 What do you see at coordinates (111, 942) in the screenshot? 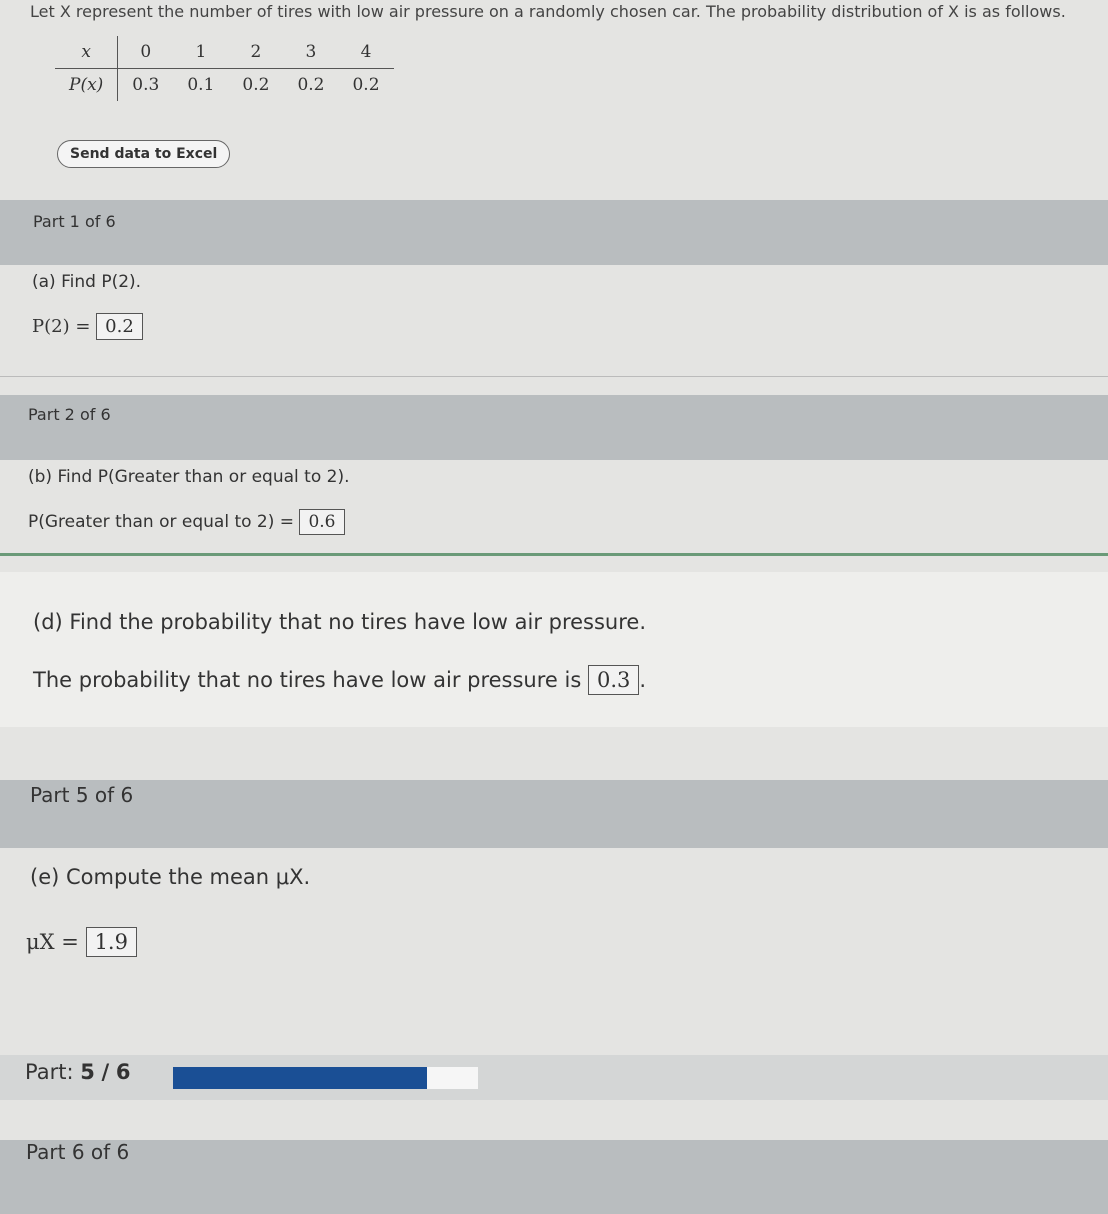
I see `answer-box: 1.9` at bounding box center [111, 942].